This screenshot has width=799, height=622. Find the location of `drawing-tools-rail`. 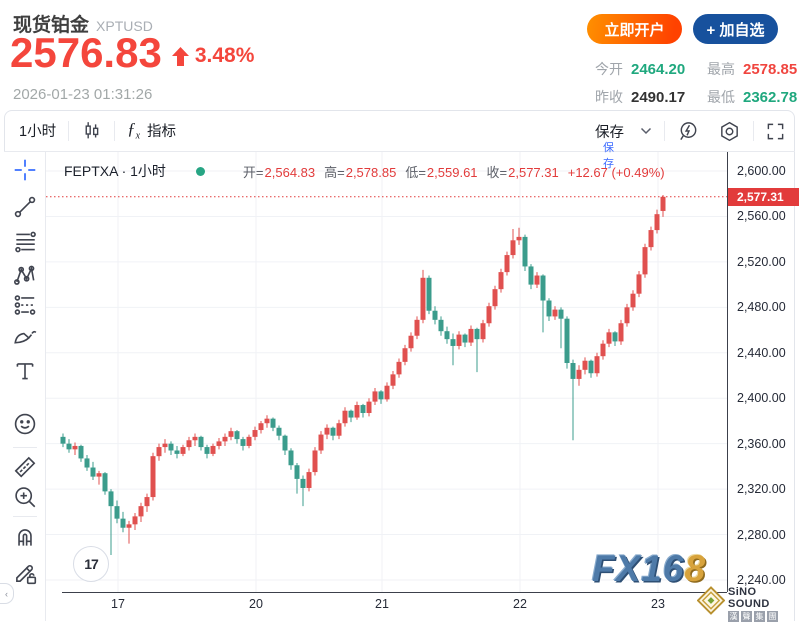

drawing-tools-rail is located at coordinates (25, 386).